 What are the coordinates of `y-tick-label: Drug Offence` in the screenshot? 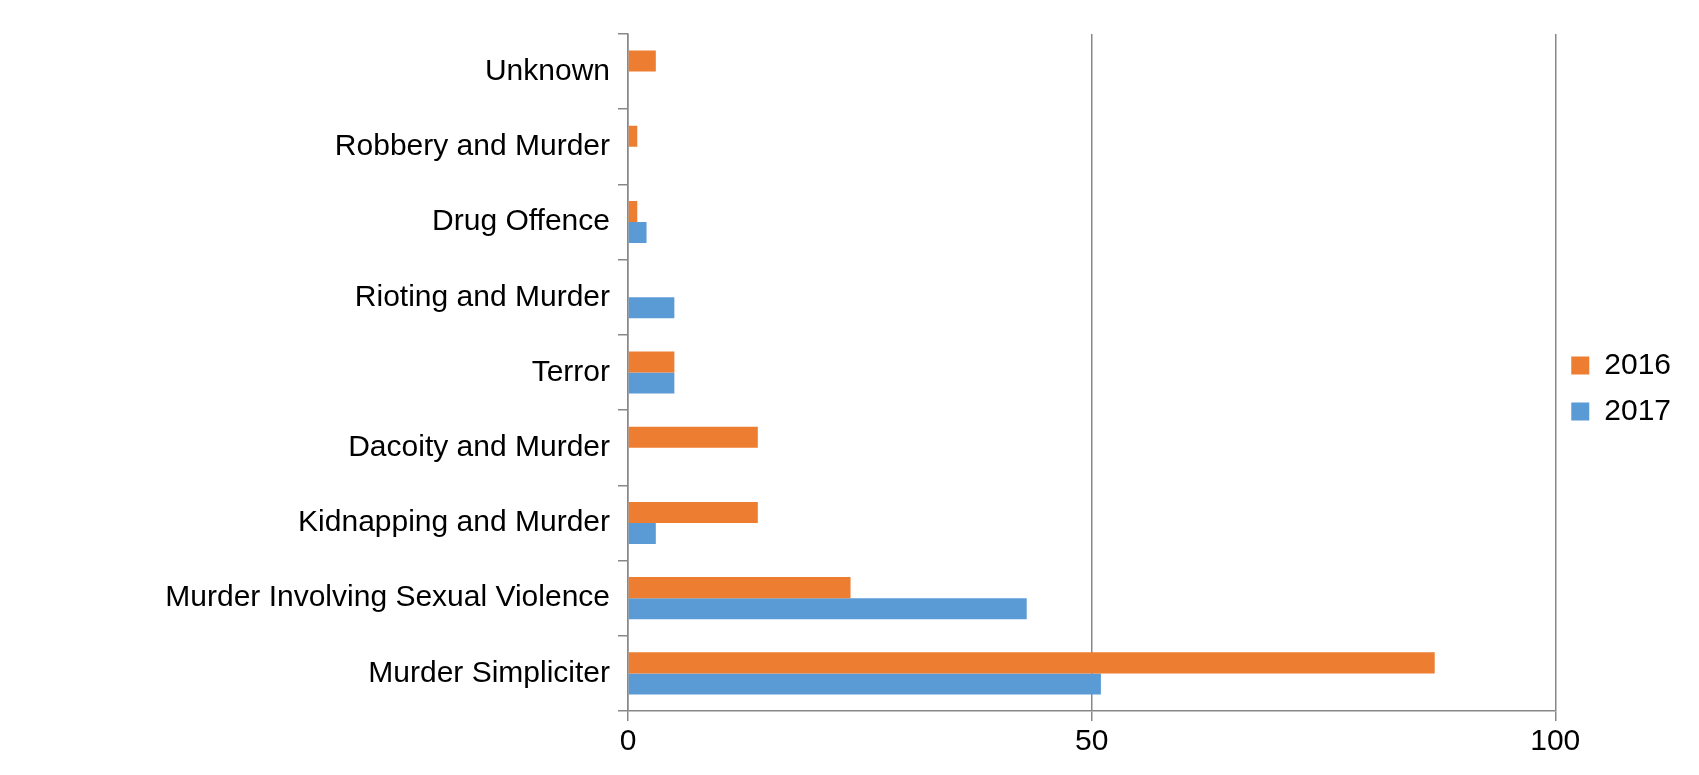 It's located at (521, 220).